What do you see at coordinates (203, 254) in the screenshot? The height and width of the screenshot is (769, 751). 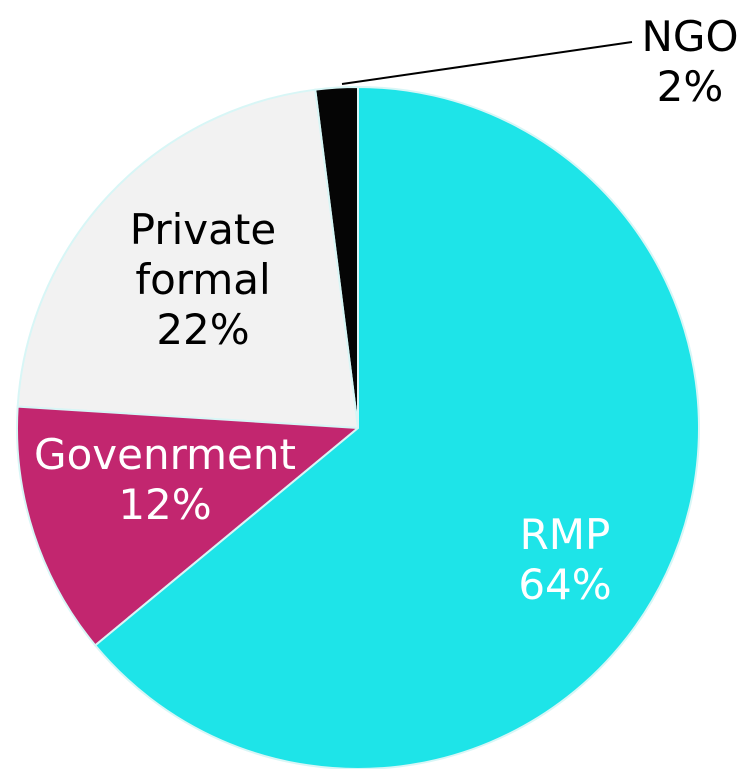 I see `category-label: Private formal` at bounding box center [203, 254].